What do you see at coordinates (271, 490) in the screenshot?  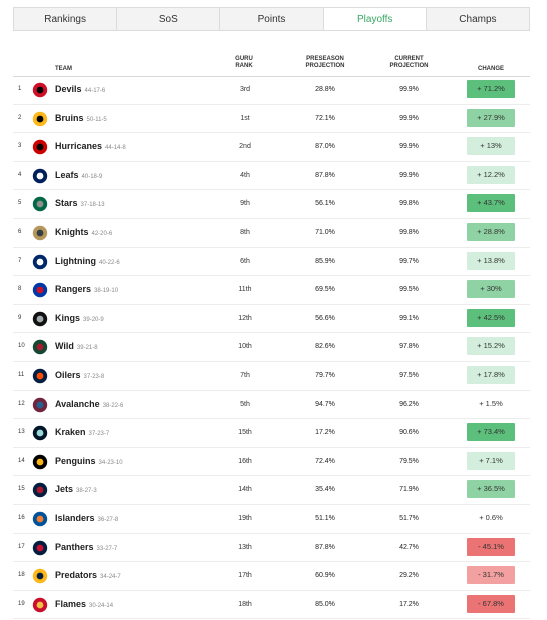 I see `table-row: 15 Jets 38-27-3 14th 35.4% 71.9% + 36.5%` at bounding box center [271, 490].